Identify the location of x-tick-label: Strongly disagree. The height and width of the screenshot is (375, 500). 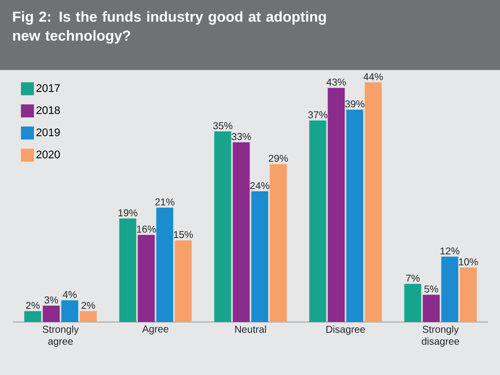
(441, 336).